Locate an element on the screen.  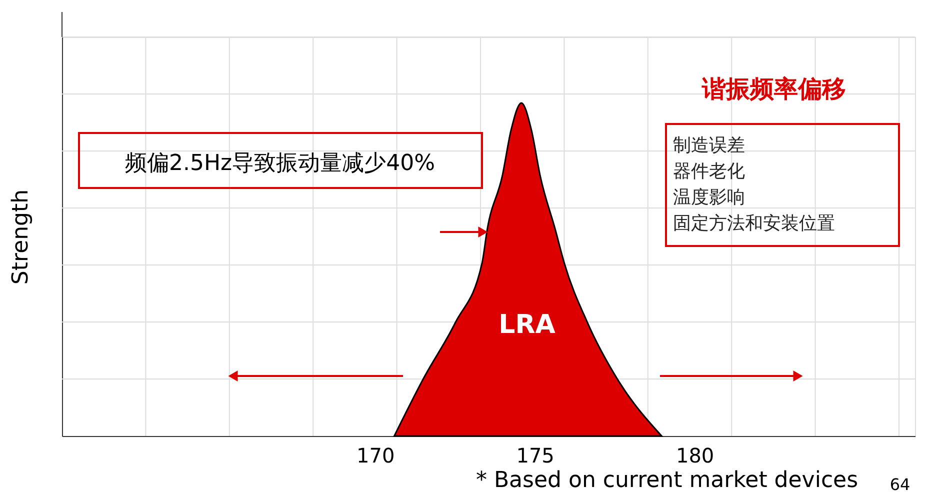
annotation: 温度影响 is located at coordinates (709, 197).